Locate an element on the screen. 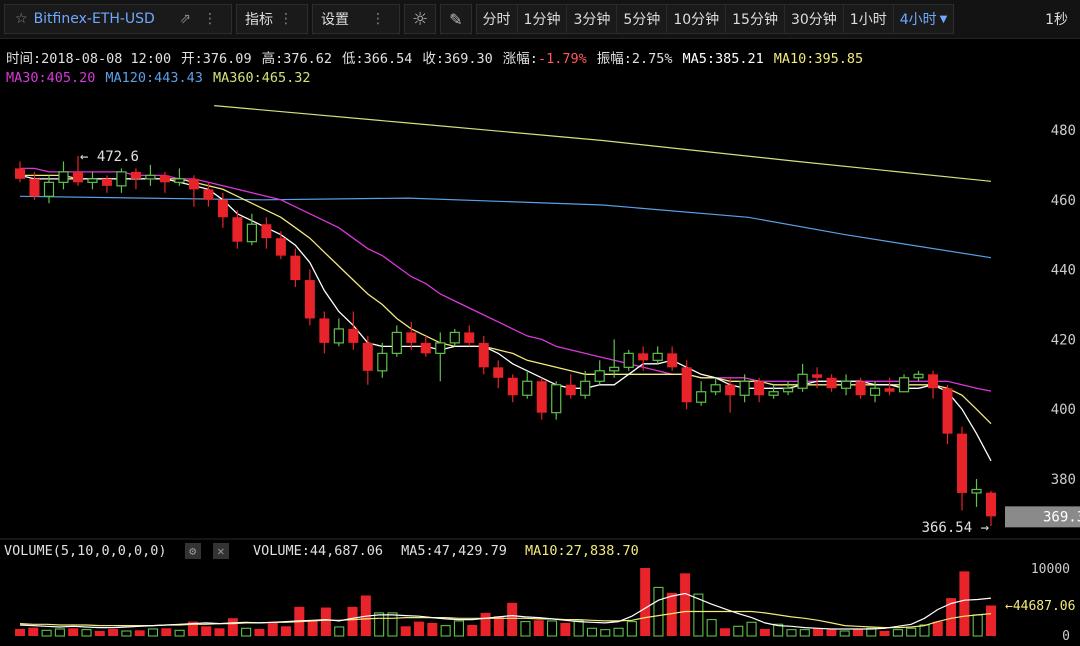  interval-tab: 30分钟 is located at coordinates (814, 19).